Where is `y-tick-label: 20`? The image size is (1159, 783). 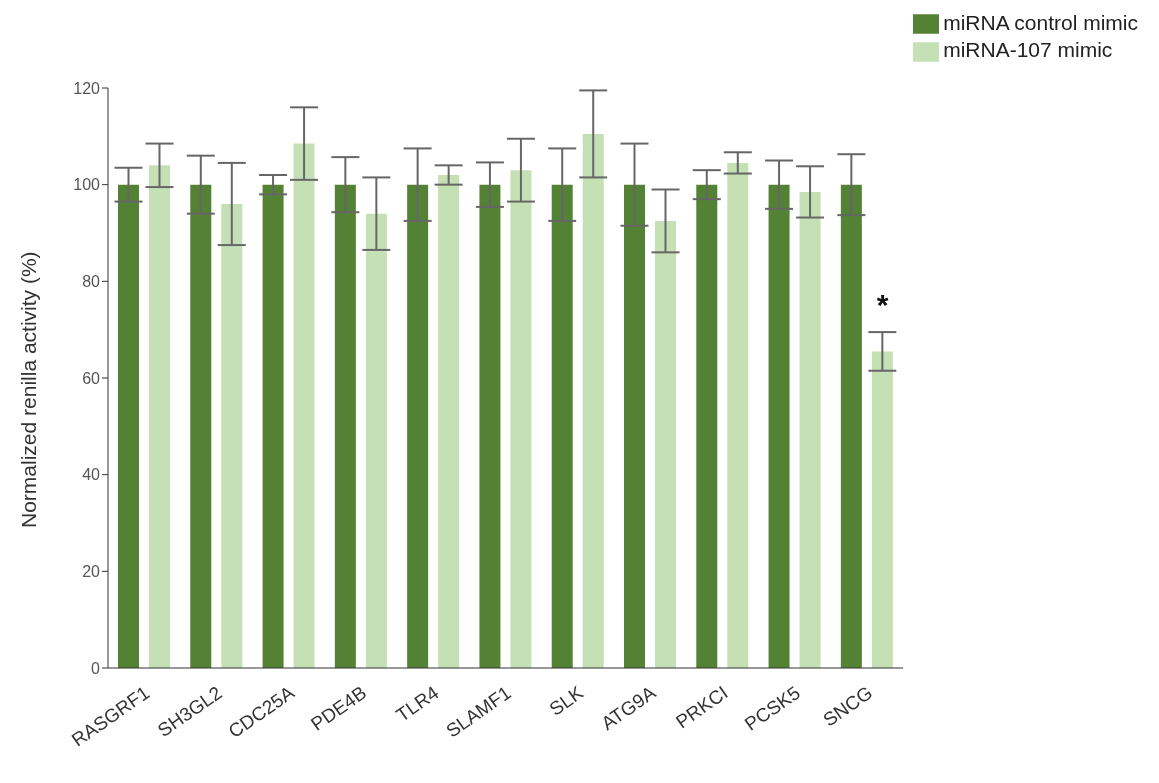
y-tick-label: 20 is located at coordinates (91, 572).